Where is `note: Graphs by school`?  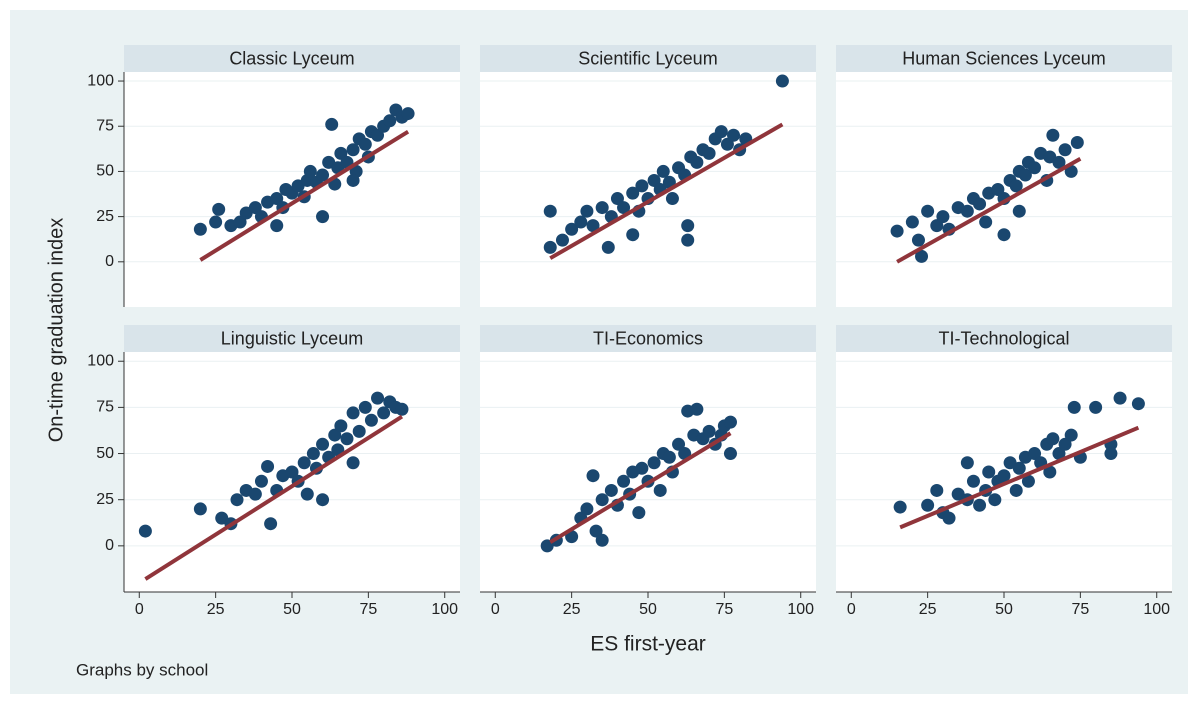
note: Graphs by school is located at coordinates (142, 669).